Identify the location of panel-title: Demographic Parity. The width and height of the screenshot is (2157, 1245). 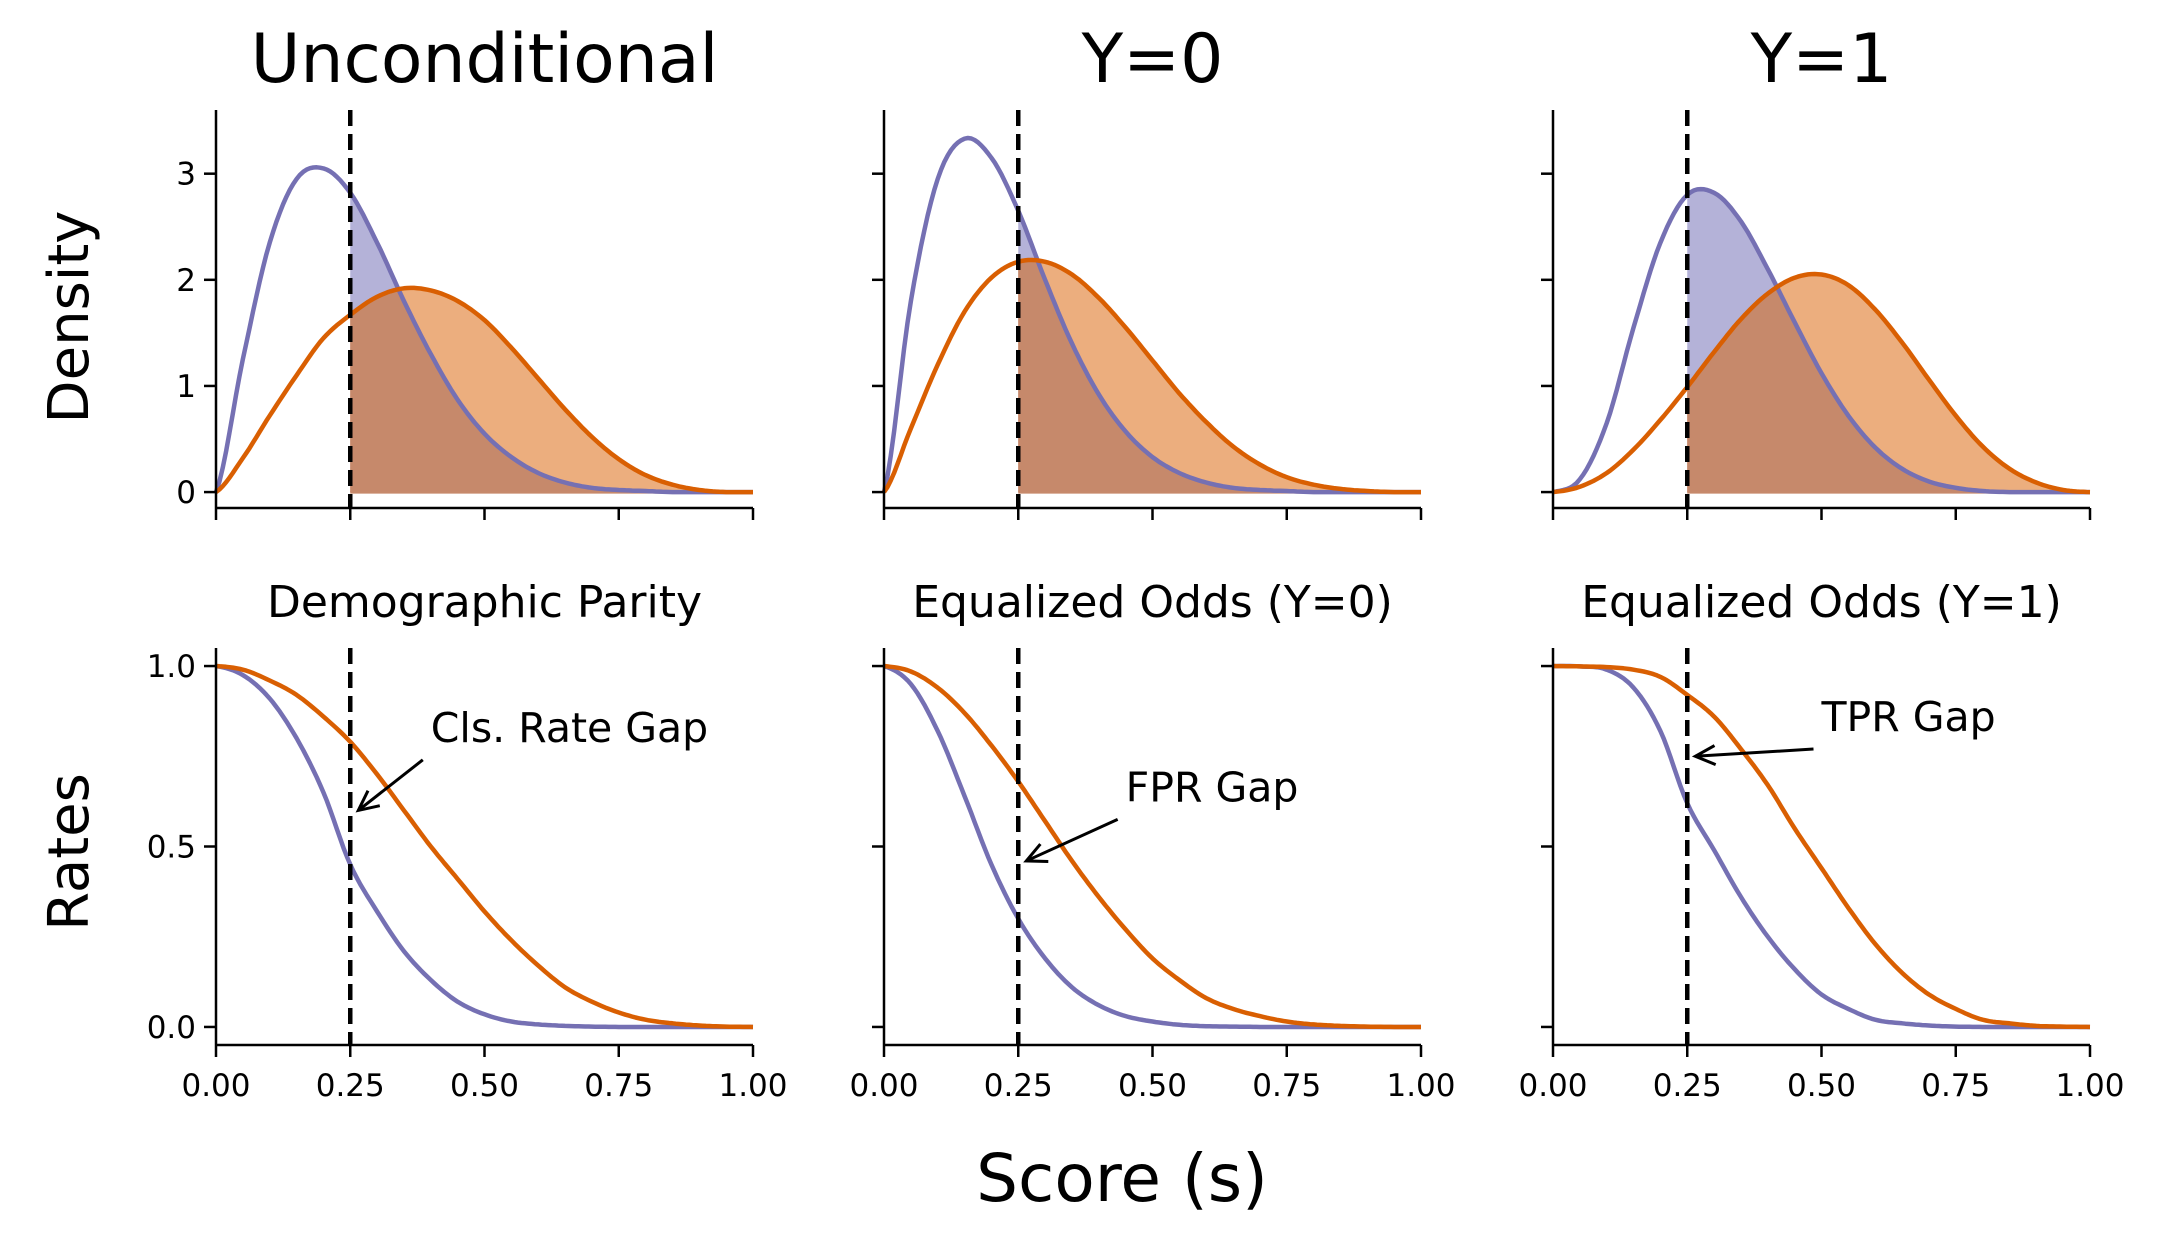
(484, 602).